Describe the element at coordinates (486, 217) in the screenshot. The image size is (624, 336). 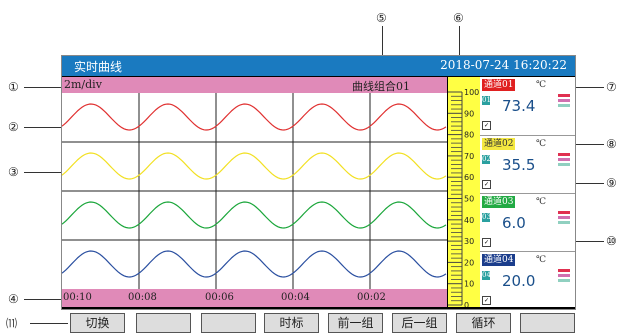
I see `channel-index: 03` at that location.